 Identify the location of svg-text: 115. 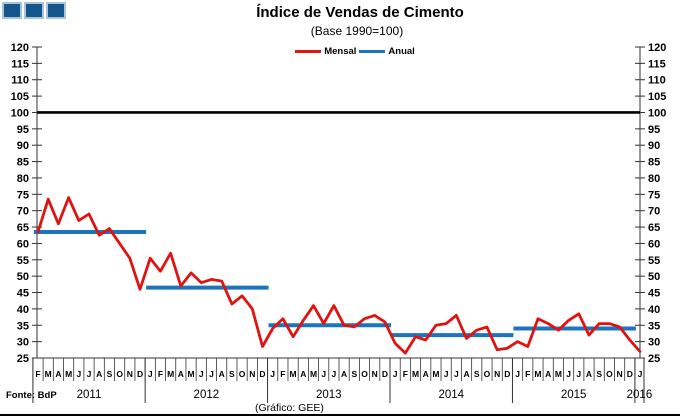
(657, 64).